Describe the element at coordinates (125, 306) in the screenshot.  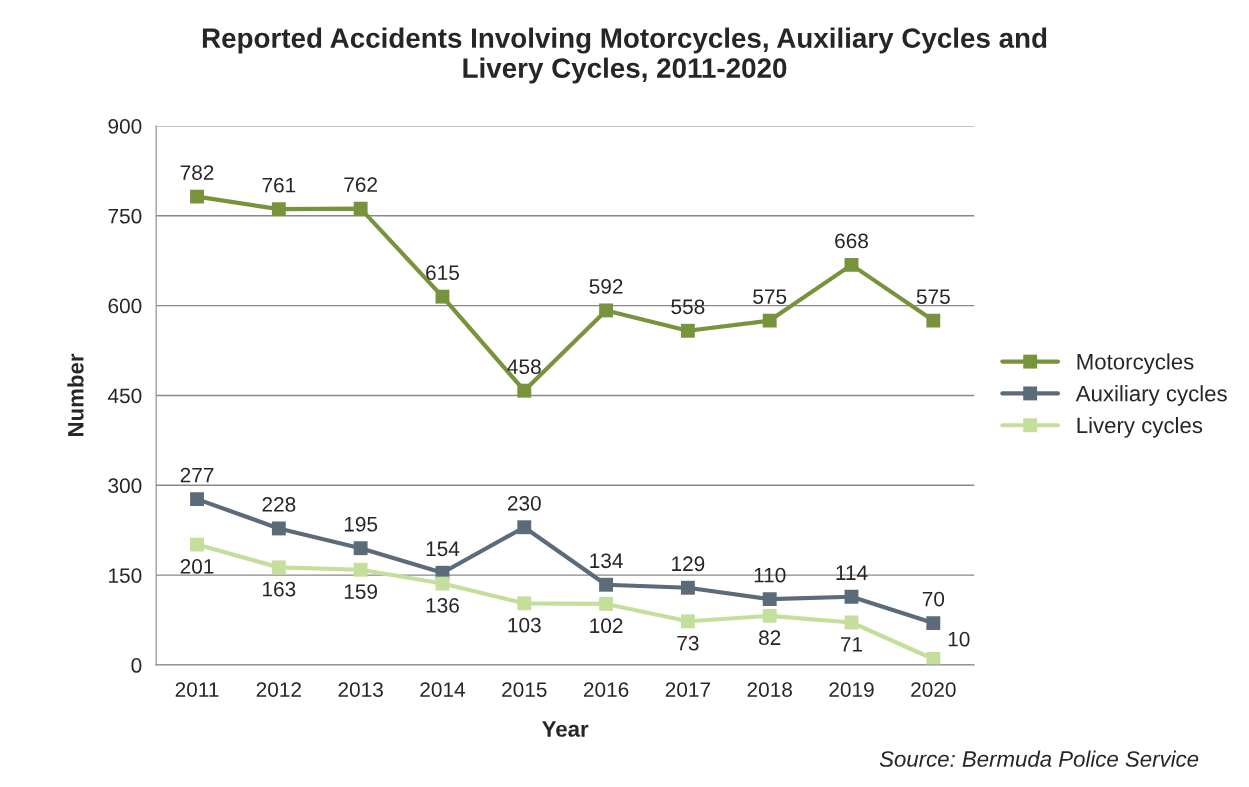
I see `y-tick-label: 600` at that location.